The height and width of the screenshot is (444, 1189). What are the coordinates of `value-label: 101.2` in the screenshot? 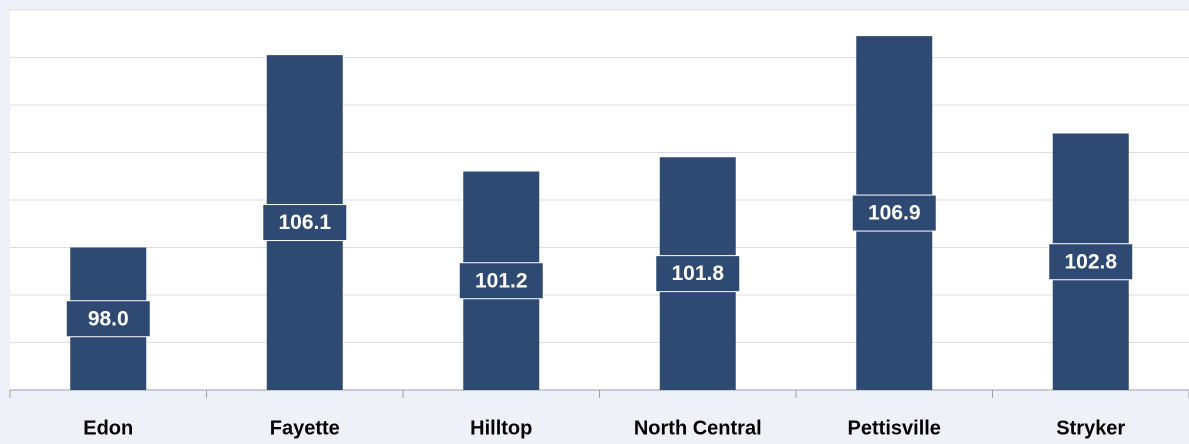 It's located at (501, 280).